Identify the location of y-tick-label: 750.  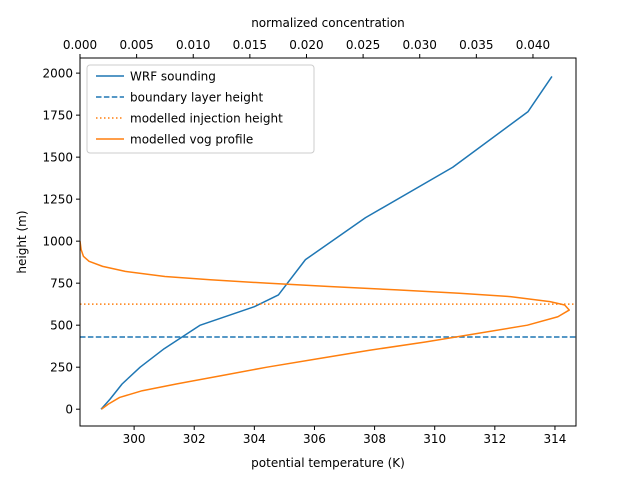
(61, 284).